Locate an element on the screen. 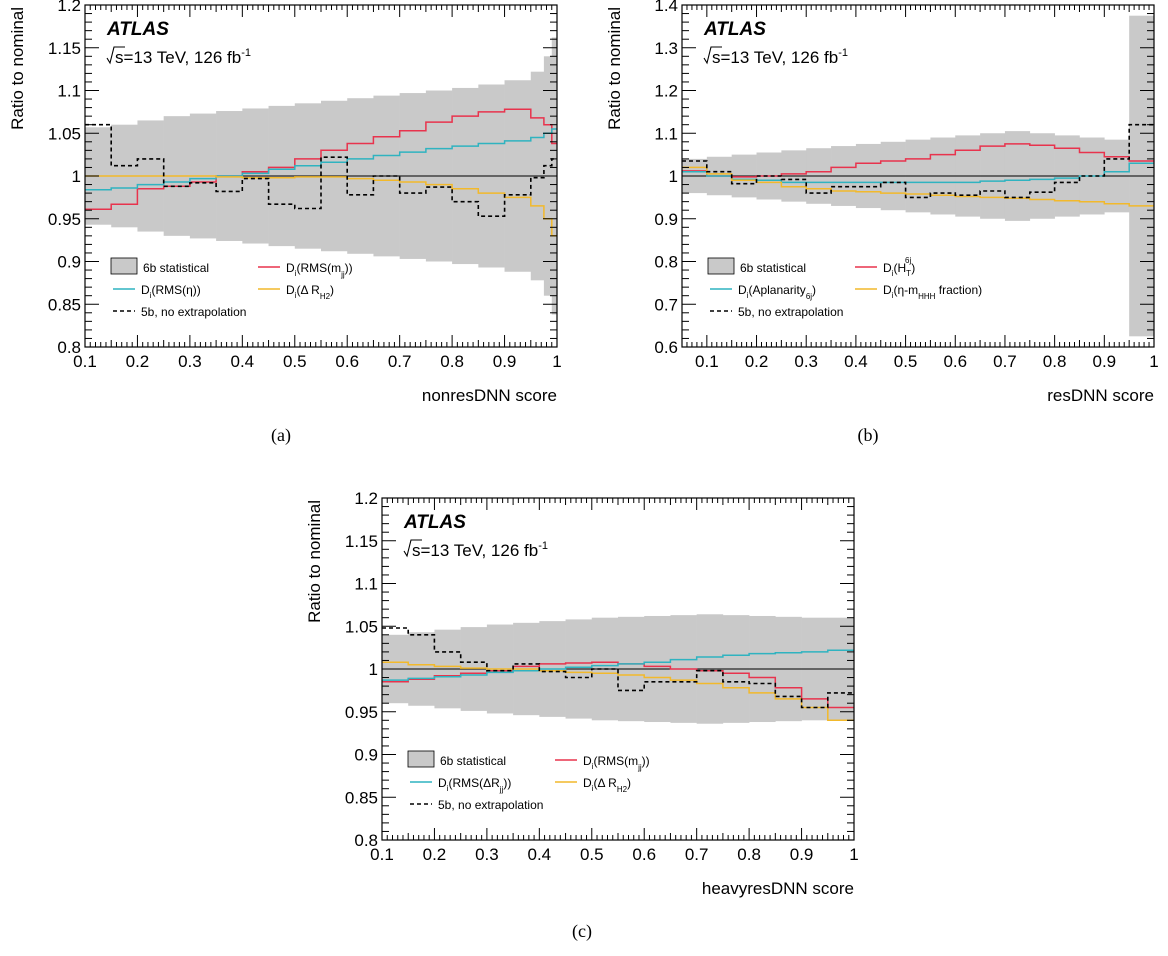  legend-series-1-label: Di(RMS(η)) is located at coordinates (171, 291).